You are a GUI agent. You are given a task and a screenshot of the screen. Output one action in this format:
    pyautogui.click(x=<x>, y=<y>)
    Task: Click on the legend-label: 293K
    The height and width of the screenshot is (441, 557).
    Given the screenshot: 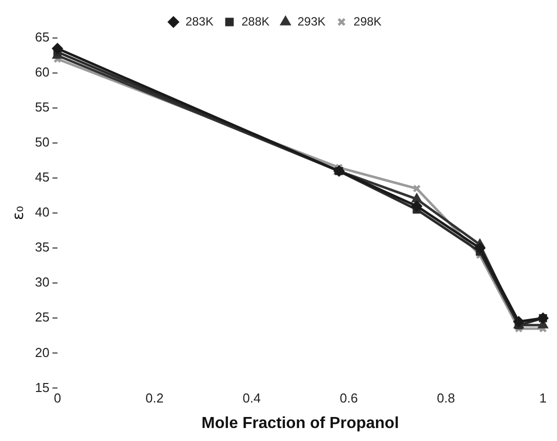 What is the action you would take?
    pyautogui.click(x=312, y=21)
    